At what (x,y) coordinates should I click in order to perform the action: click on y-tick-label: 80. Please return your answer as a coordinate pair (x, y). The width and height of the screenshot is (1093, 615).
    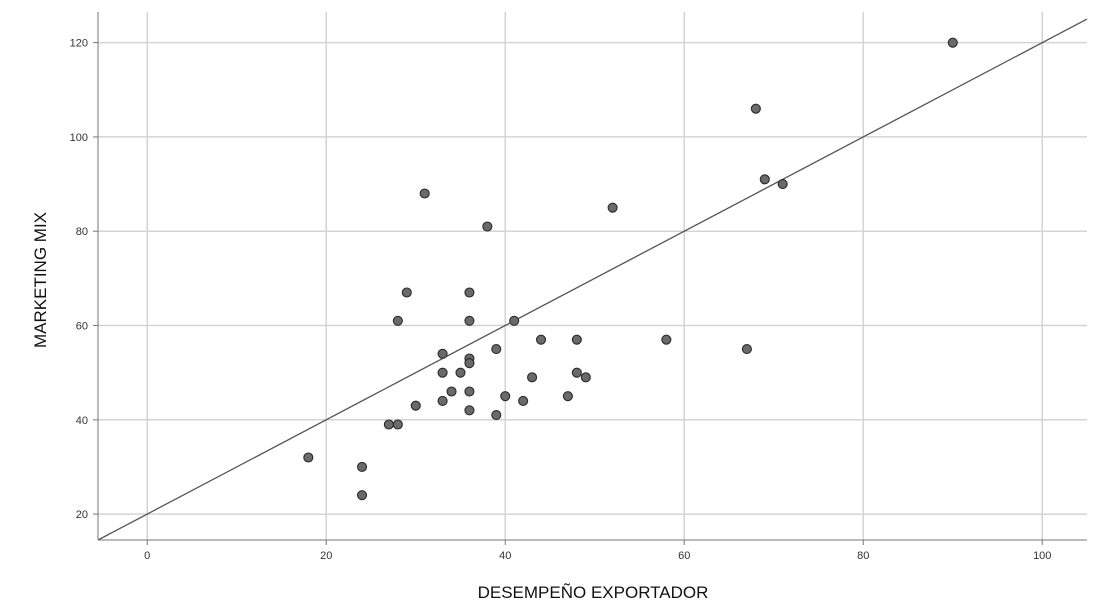
    Looking at the image, I should click on (82, 232).